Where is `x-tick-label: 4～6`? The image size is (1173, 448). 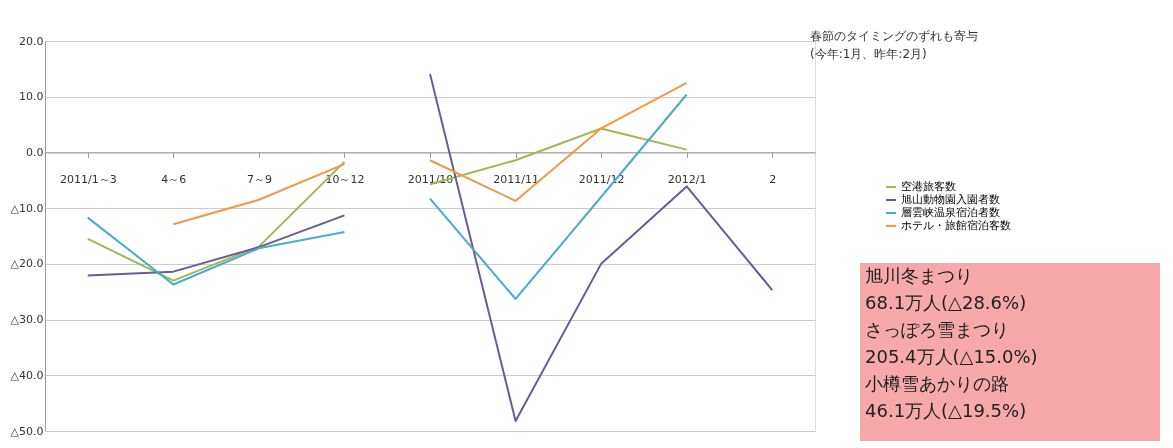 x-tick-label: 4～6 is located at coordinates (174, 179).